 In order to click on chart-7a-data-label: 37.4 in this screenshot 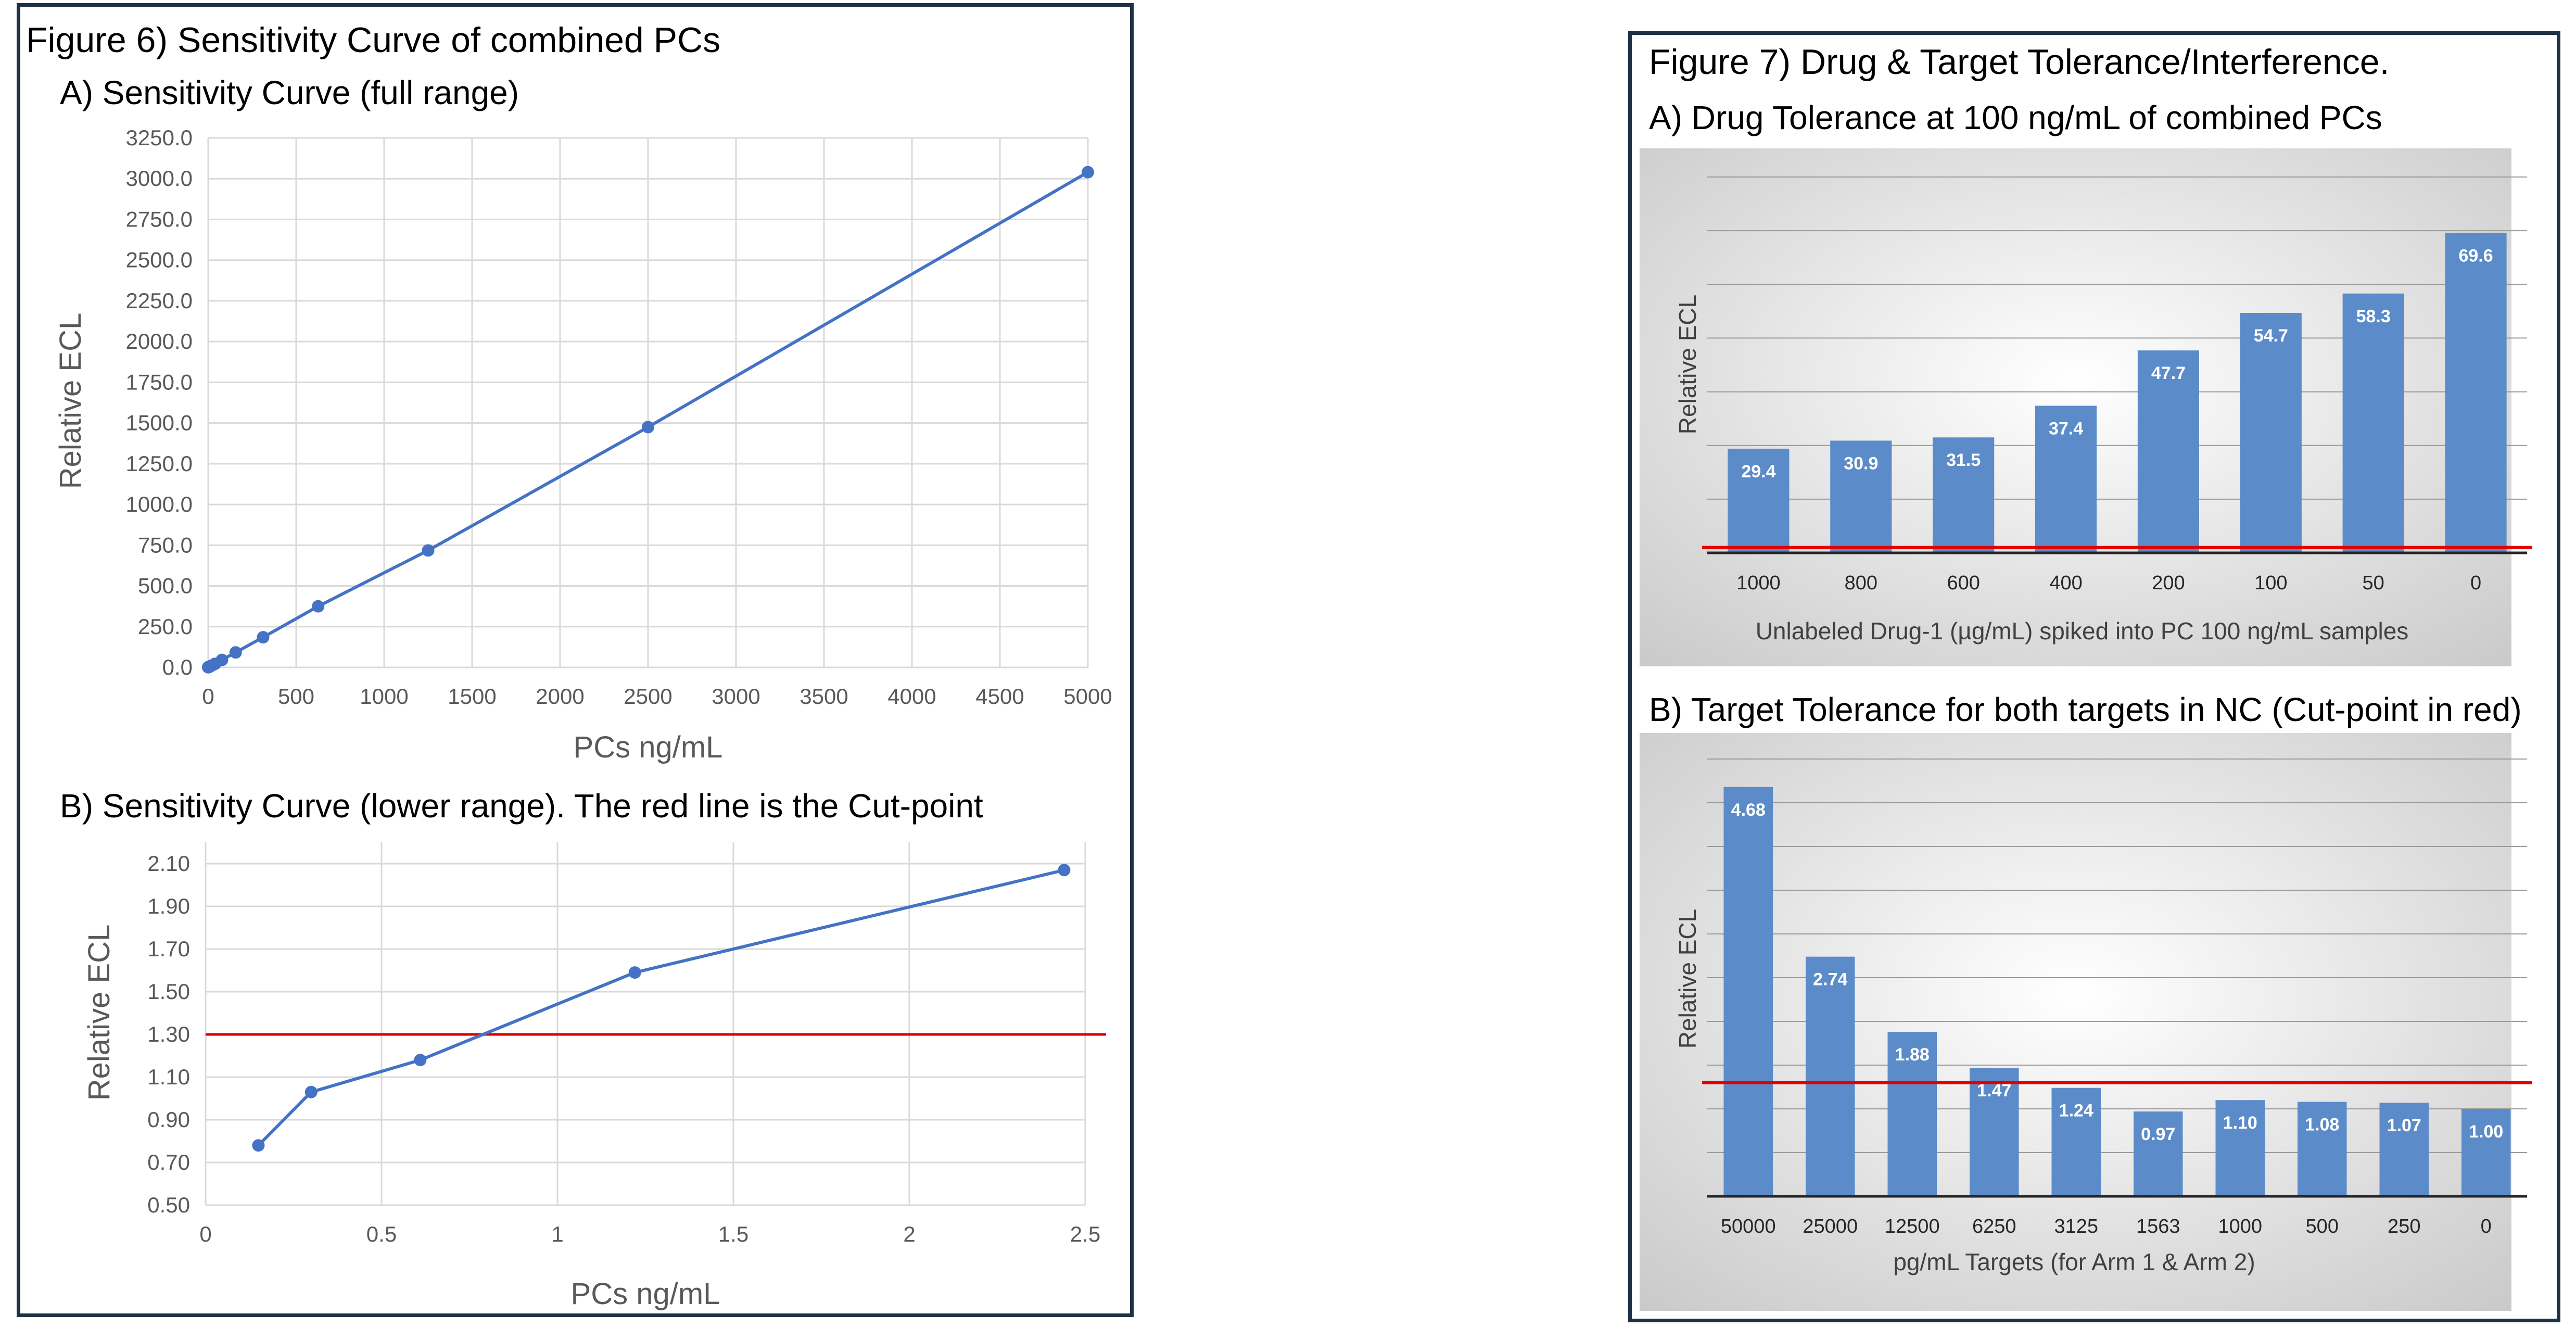, I will do `click(2066, 428)`.